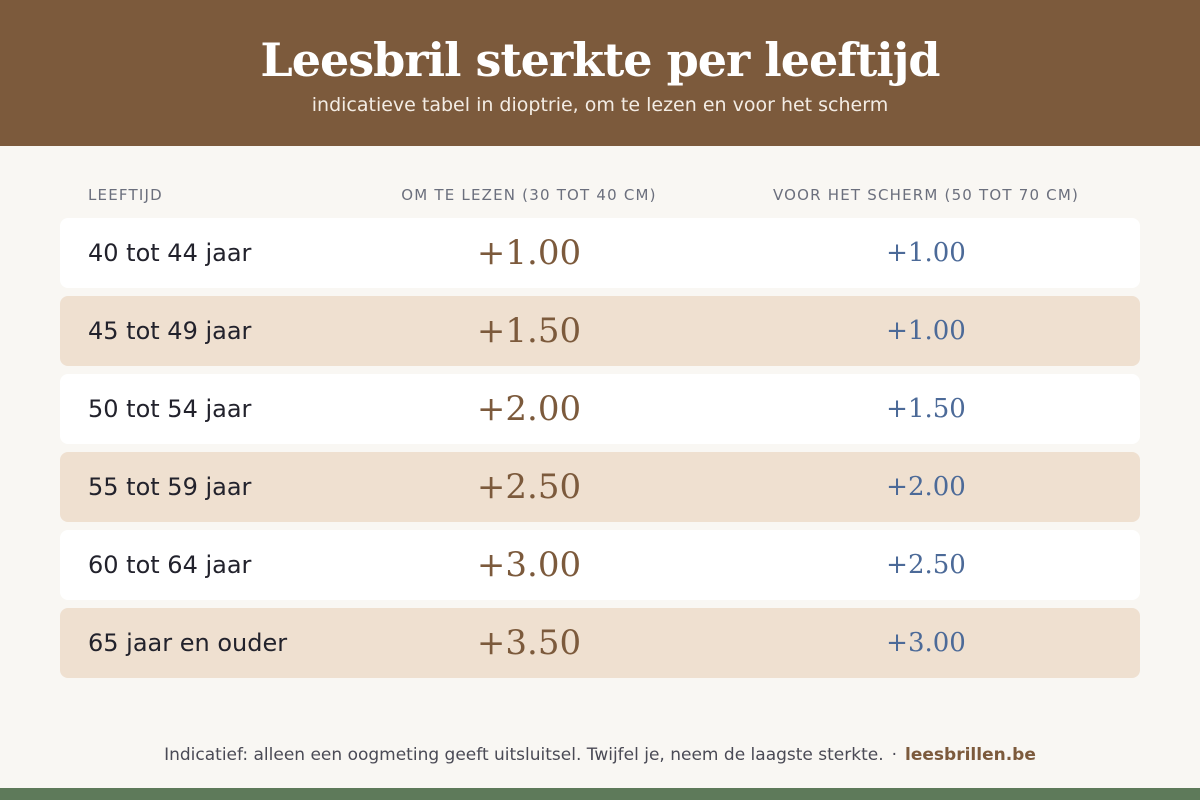 This screenshot has height=800, width=1200. Describe the element at coordinates (170, 565) in the screenshot. I see `age-range: 60 tot 64 jaar` at that location.